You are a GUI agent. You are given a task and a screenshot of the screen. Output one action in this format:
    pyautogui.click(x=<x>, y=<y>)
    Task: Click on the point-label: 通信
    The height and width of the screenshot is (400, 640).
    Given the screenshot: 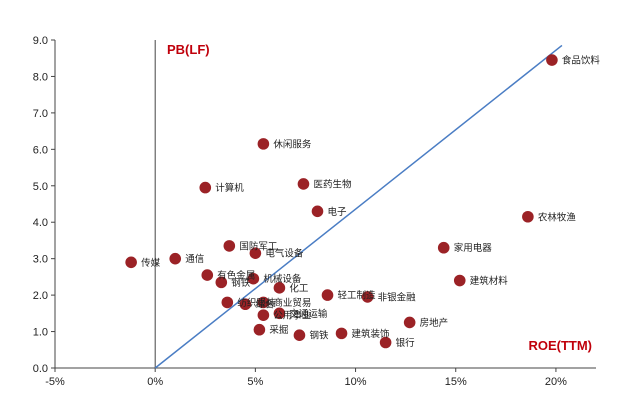 What is the action you would take?
    pyautogui.click(x=194, y=259)
    